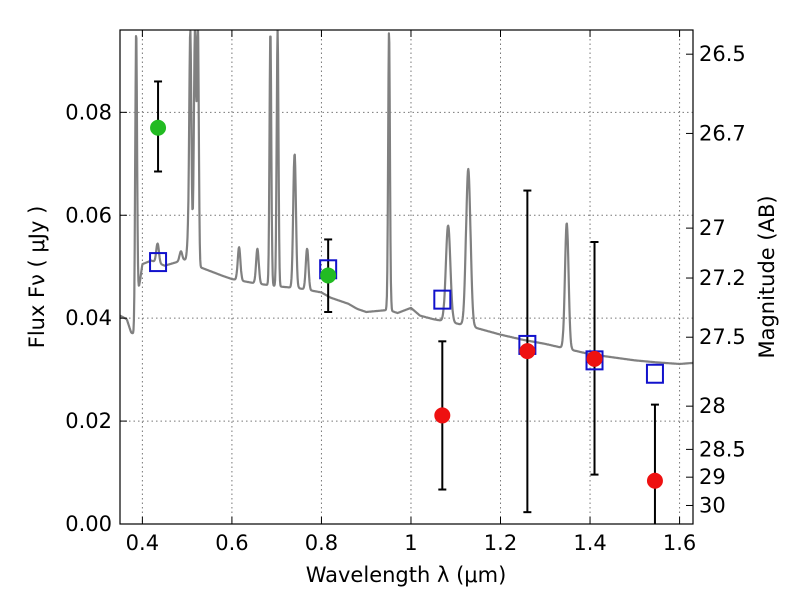 This screenshot has height=600, width=800. What do you see at coordinates (722, 337) in the screenshot?
I see `right-tick-label: 27.5` at bounding box center [722, 337].